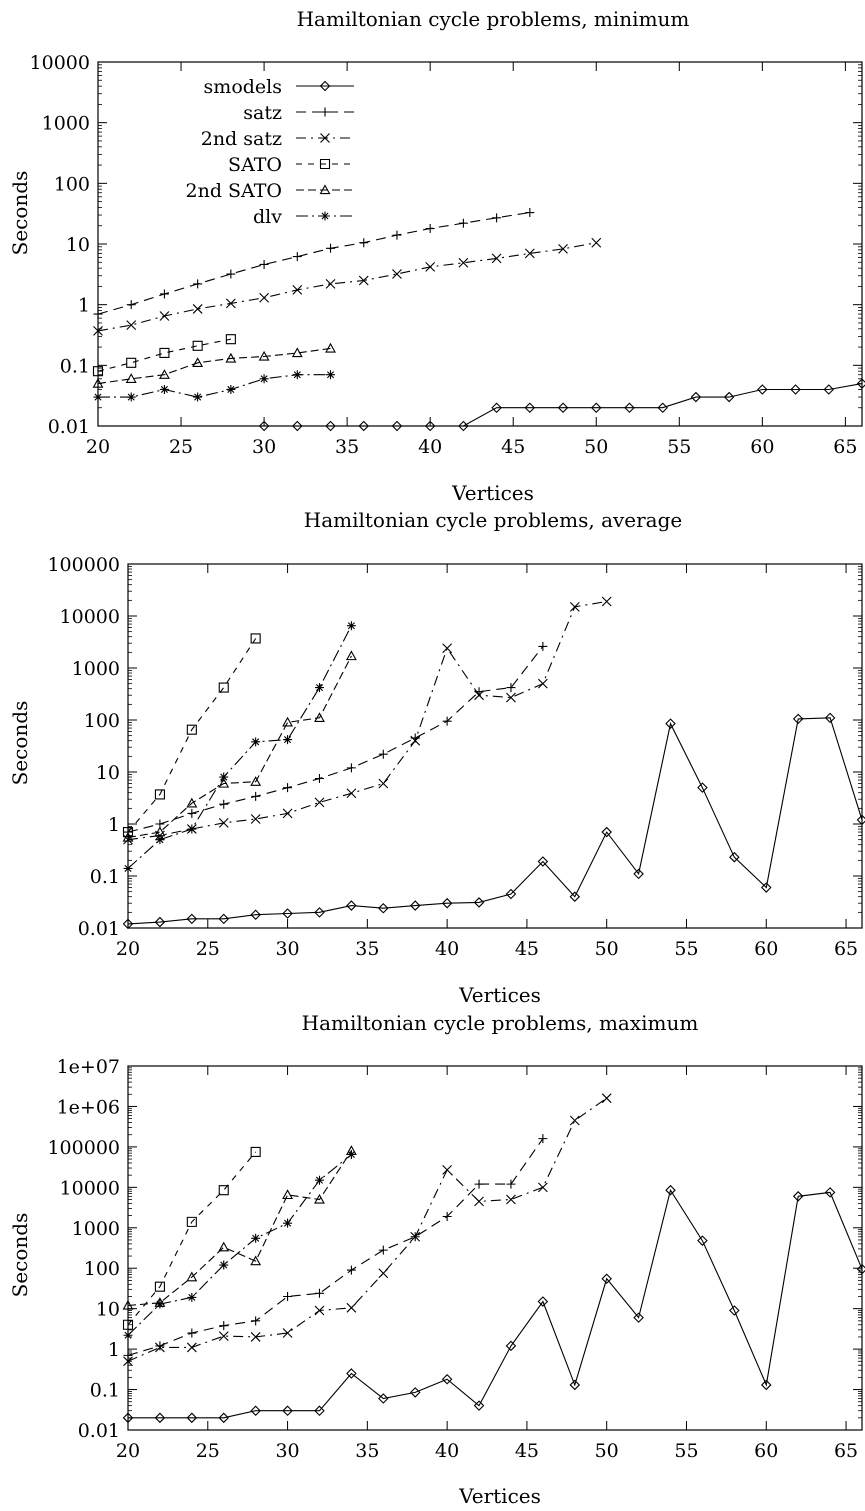 This screenshot has width=865, height=1511. I want to click on legend-label: dlv, so click(267, 217).